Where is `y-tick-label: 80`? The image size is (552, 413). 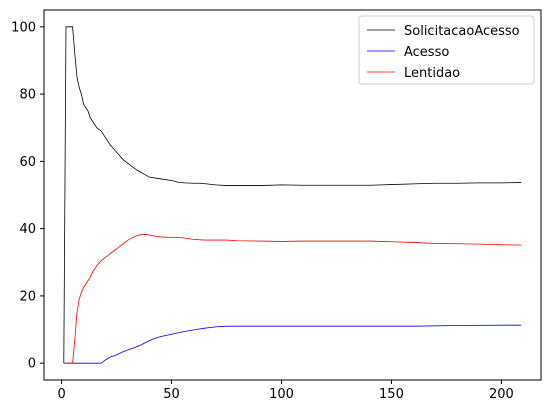
y-tick-label: 80 is located at coordinates (27, 95).